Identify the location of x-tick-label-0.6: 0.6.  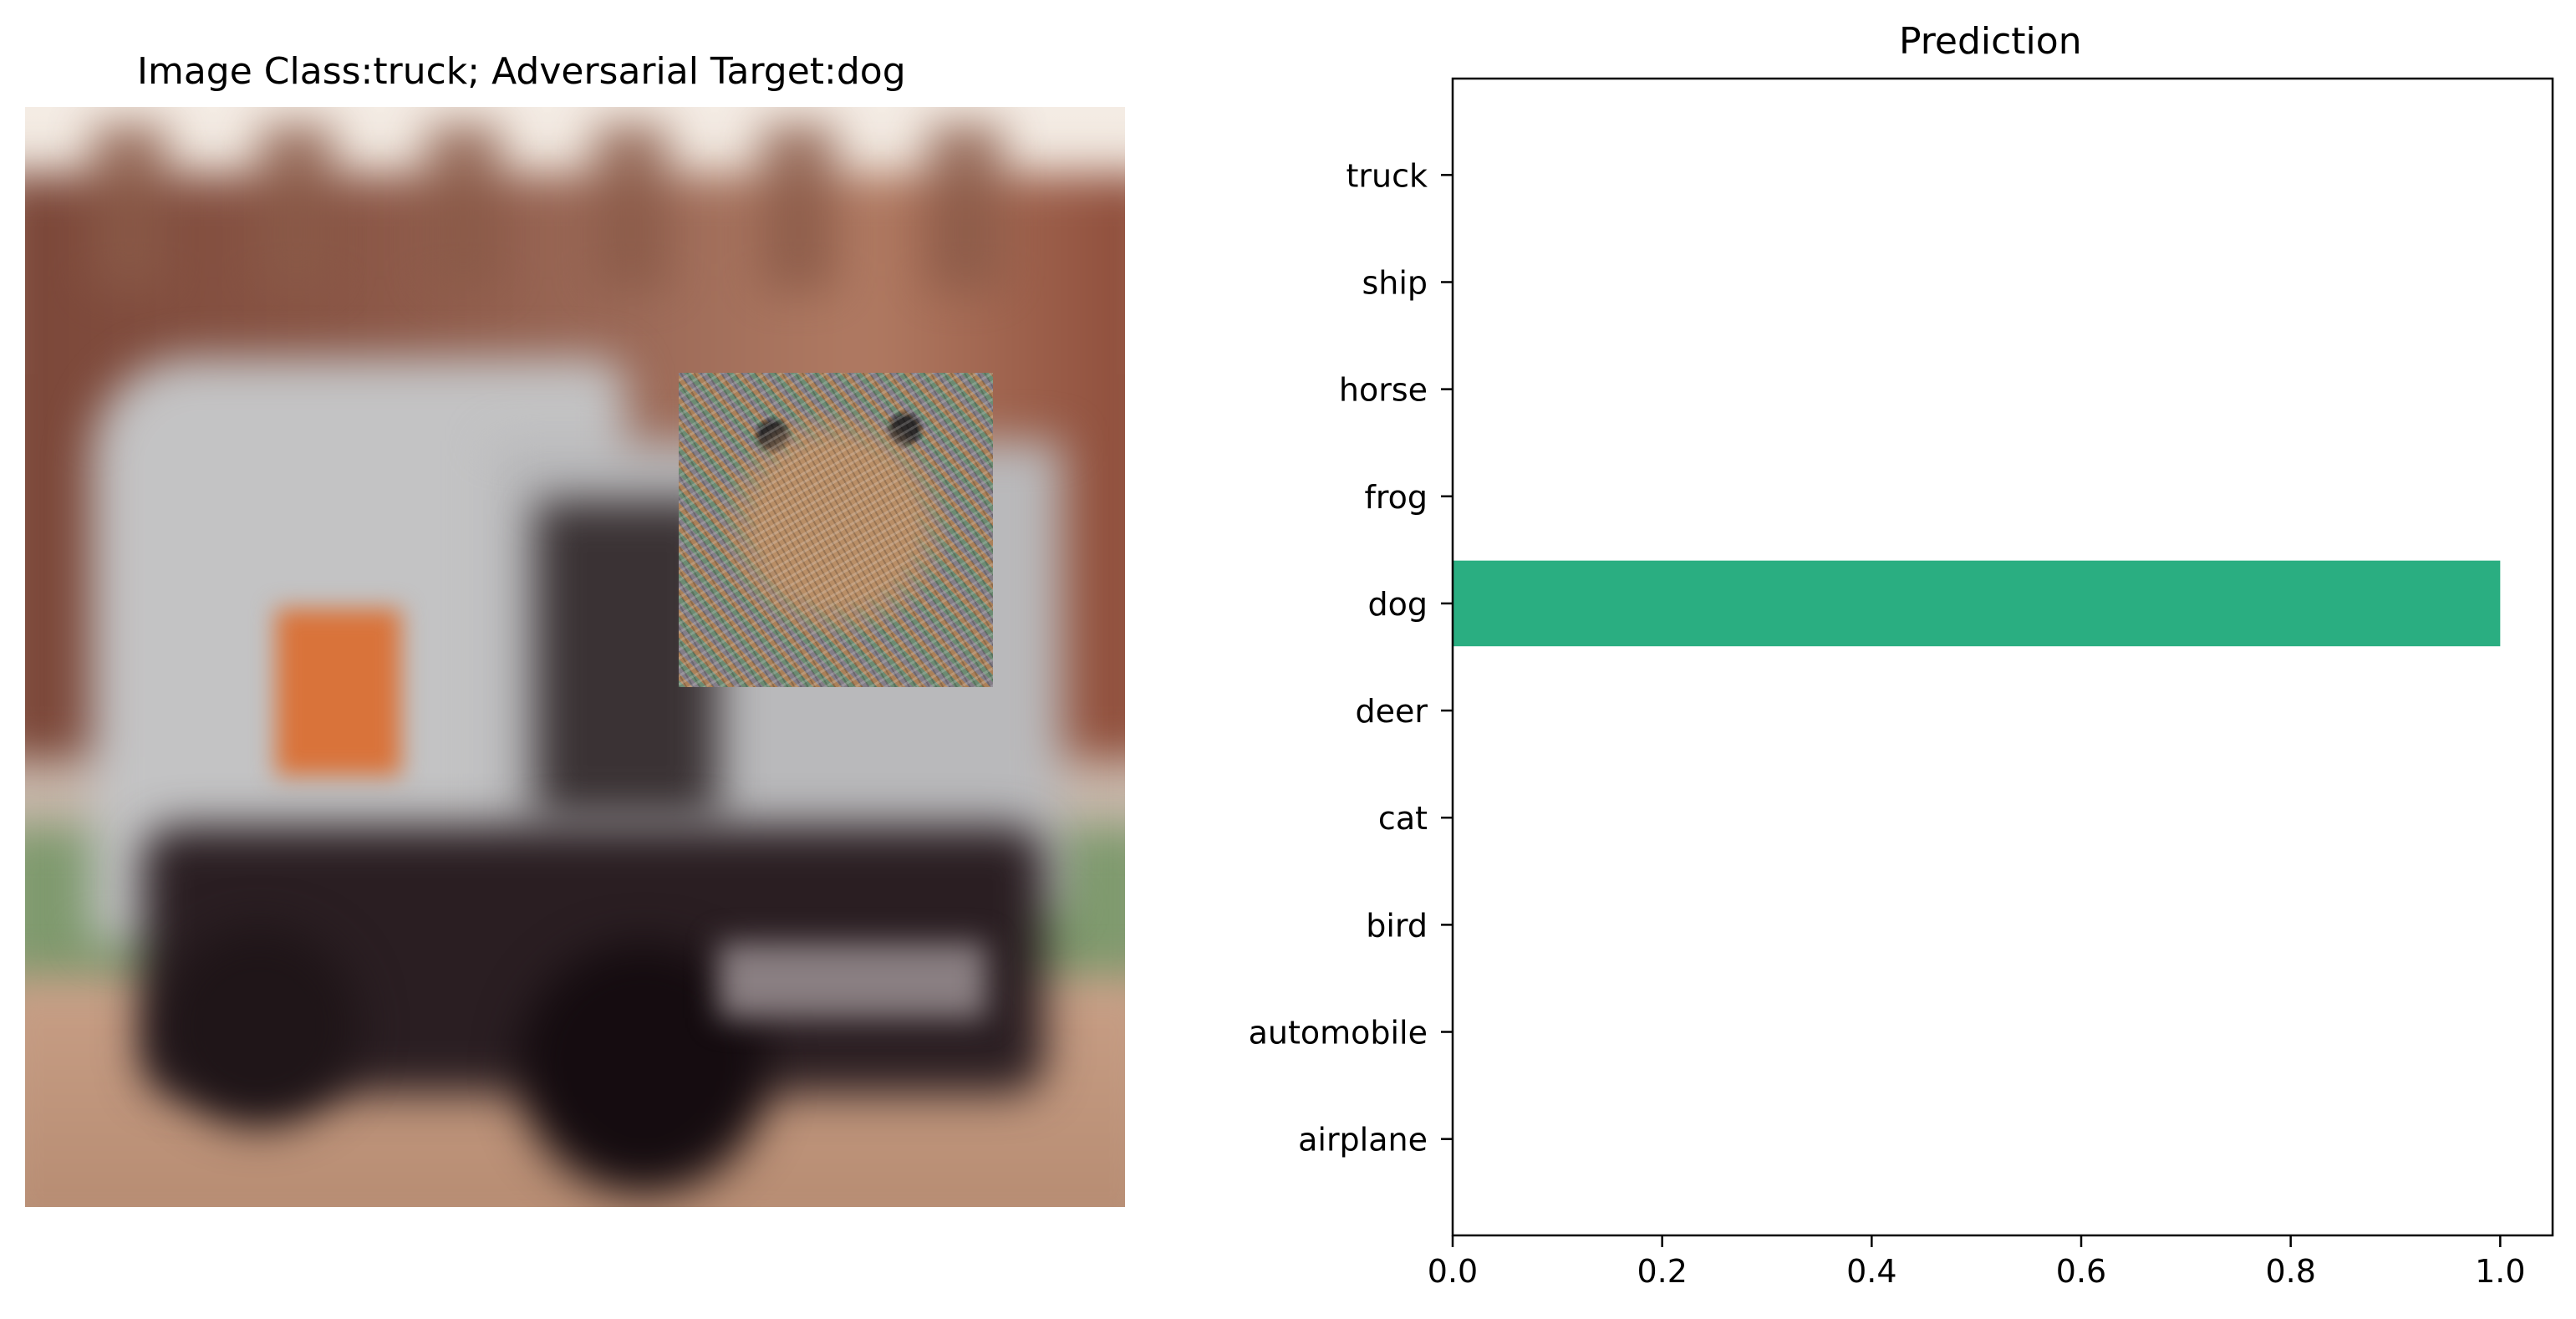
(2081, 1271).